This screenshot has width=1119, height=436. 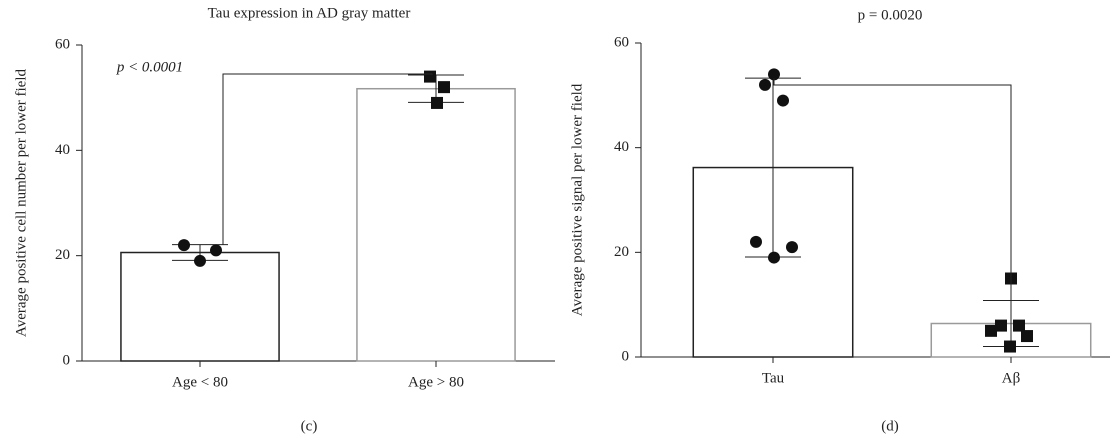 What do you see at coordinates (890, 15) in the screenshot?
I see `chart-title: p = 0.0020` at bounding box center [890, 15].